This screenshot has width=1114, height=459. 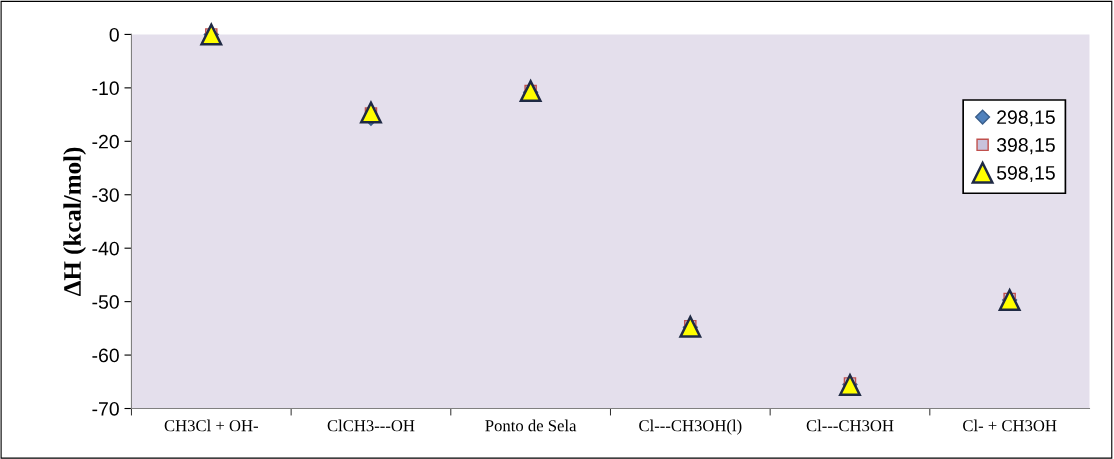 I want to click on y-tick-label: -70, so click(x=105, y=408).